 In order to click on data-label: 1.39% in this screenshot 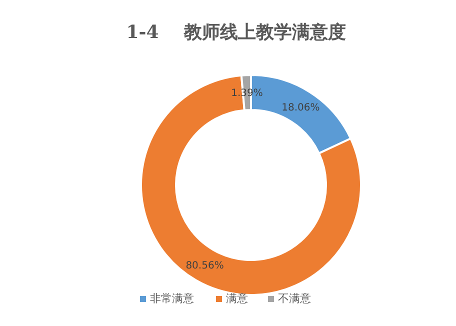, I will do `click(247, 94)`.